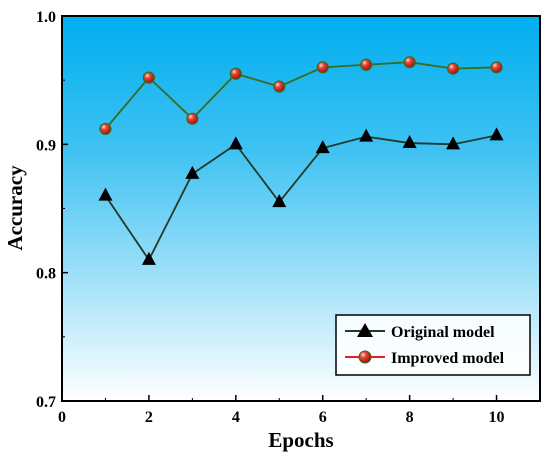 The height and width of the screenshot is (461, 550). Describe the element at coordinates (300, 440) in the screenshot. I see `x-axis-title: Epochs` at that location.